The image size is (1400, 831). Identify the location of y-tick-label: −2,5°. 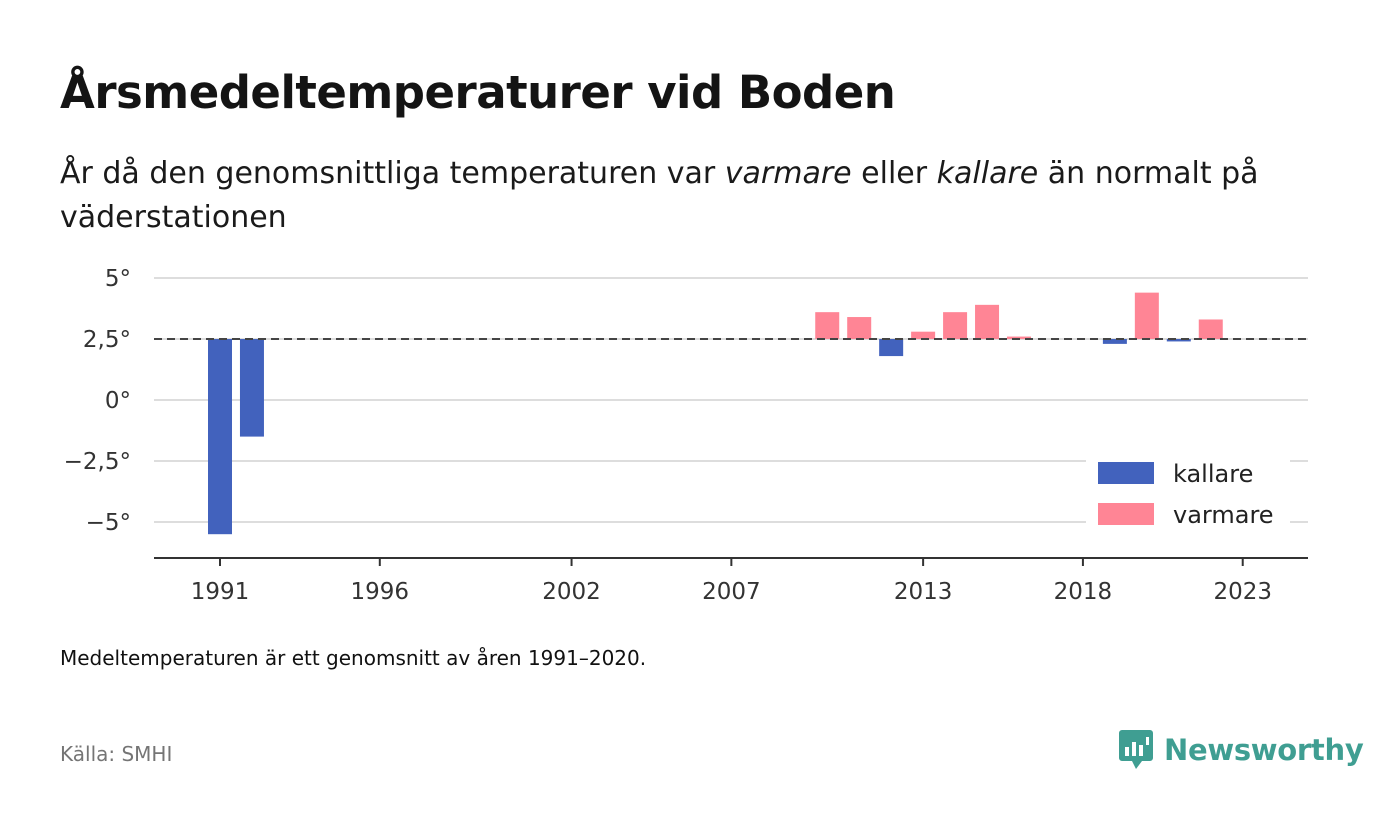
(97, 462).